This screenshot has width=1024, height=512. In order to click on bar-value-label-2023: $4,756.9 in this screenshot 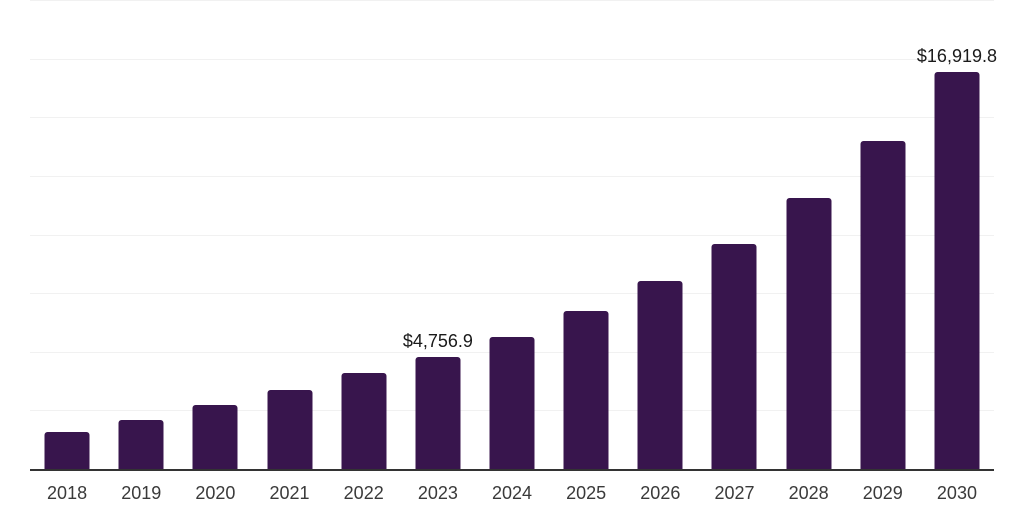, I will do `click(437, 341)`.